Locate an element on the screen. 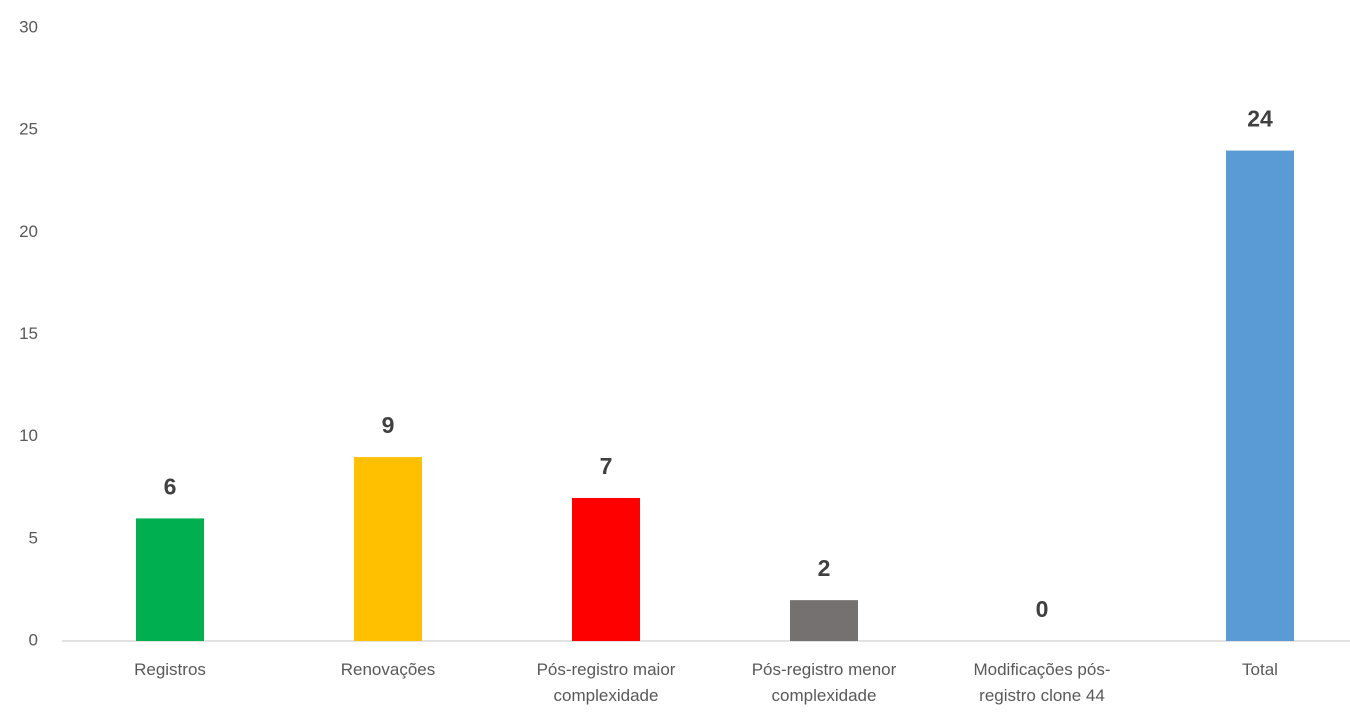  y-tick-label: 15 is located at coordinates (28, 333).